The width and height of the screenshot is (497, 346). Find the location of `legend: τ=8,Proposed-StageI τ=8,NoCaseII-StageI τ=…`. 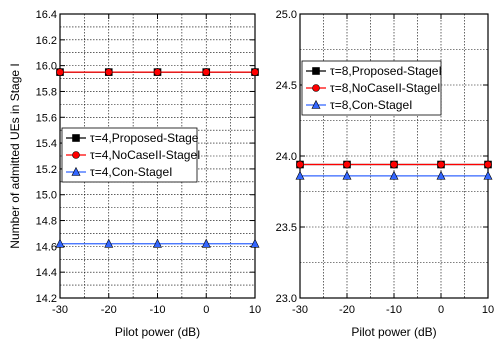

legend: τ=8,Proposed-StageI τ=8,NoCaseII-StageI τ=… is located at coordinates (371, 88).